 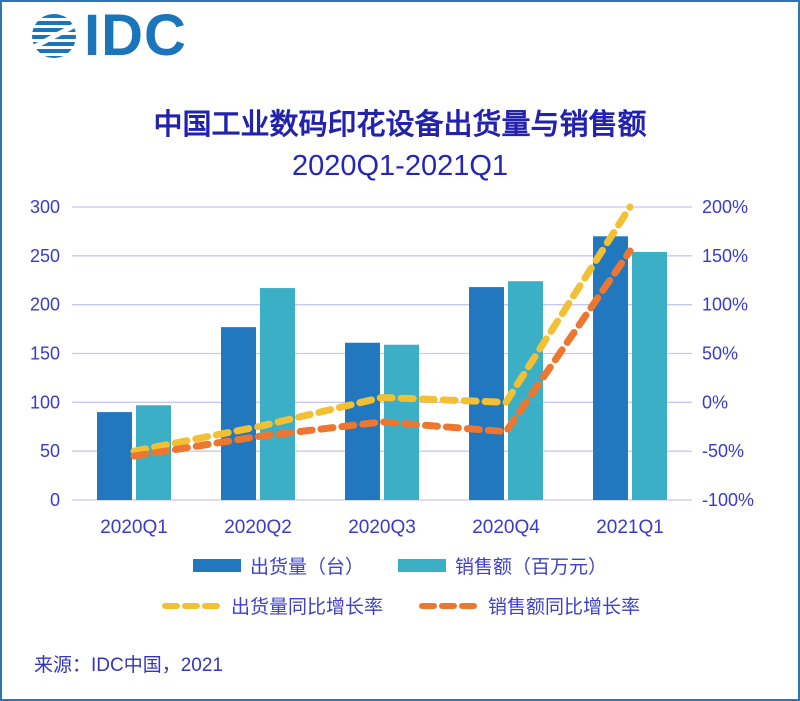 What do you see at coordinates (506, 527) in the screenshot?
I see `x-axis-label: 2020Q4` at bounding box center [506, 527].